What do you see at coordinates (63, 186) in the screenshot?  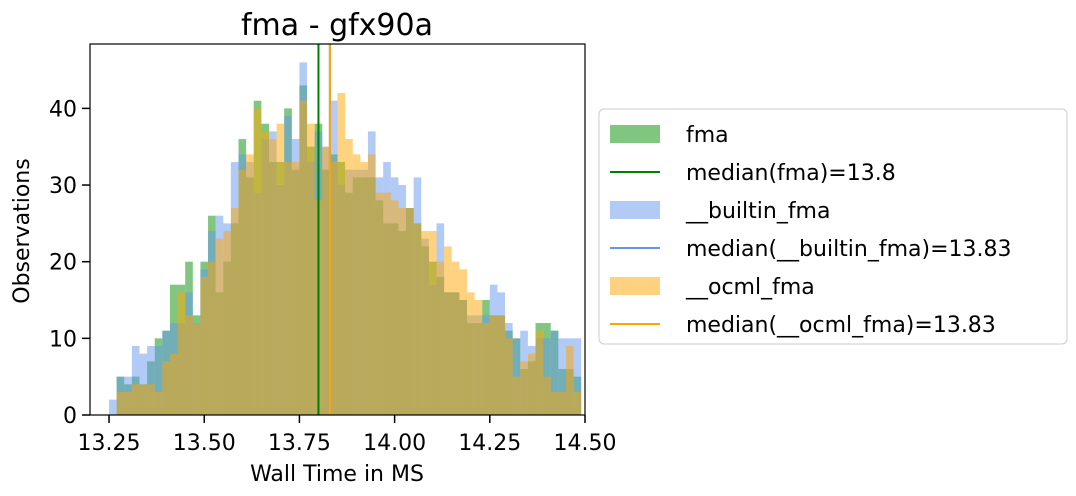 I see `y-tick-label: 30` at bounding box center [63, 186].